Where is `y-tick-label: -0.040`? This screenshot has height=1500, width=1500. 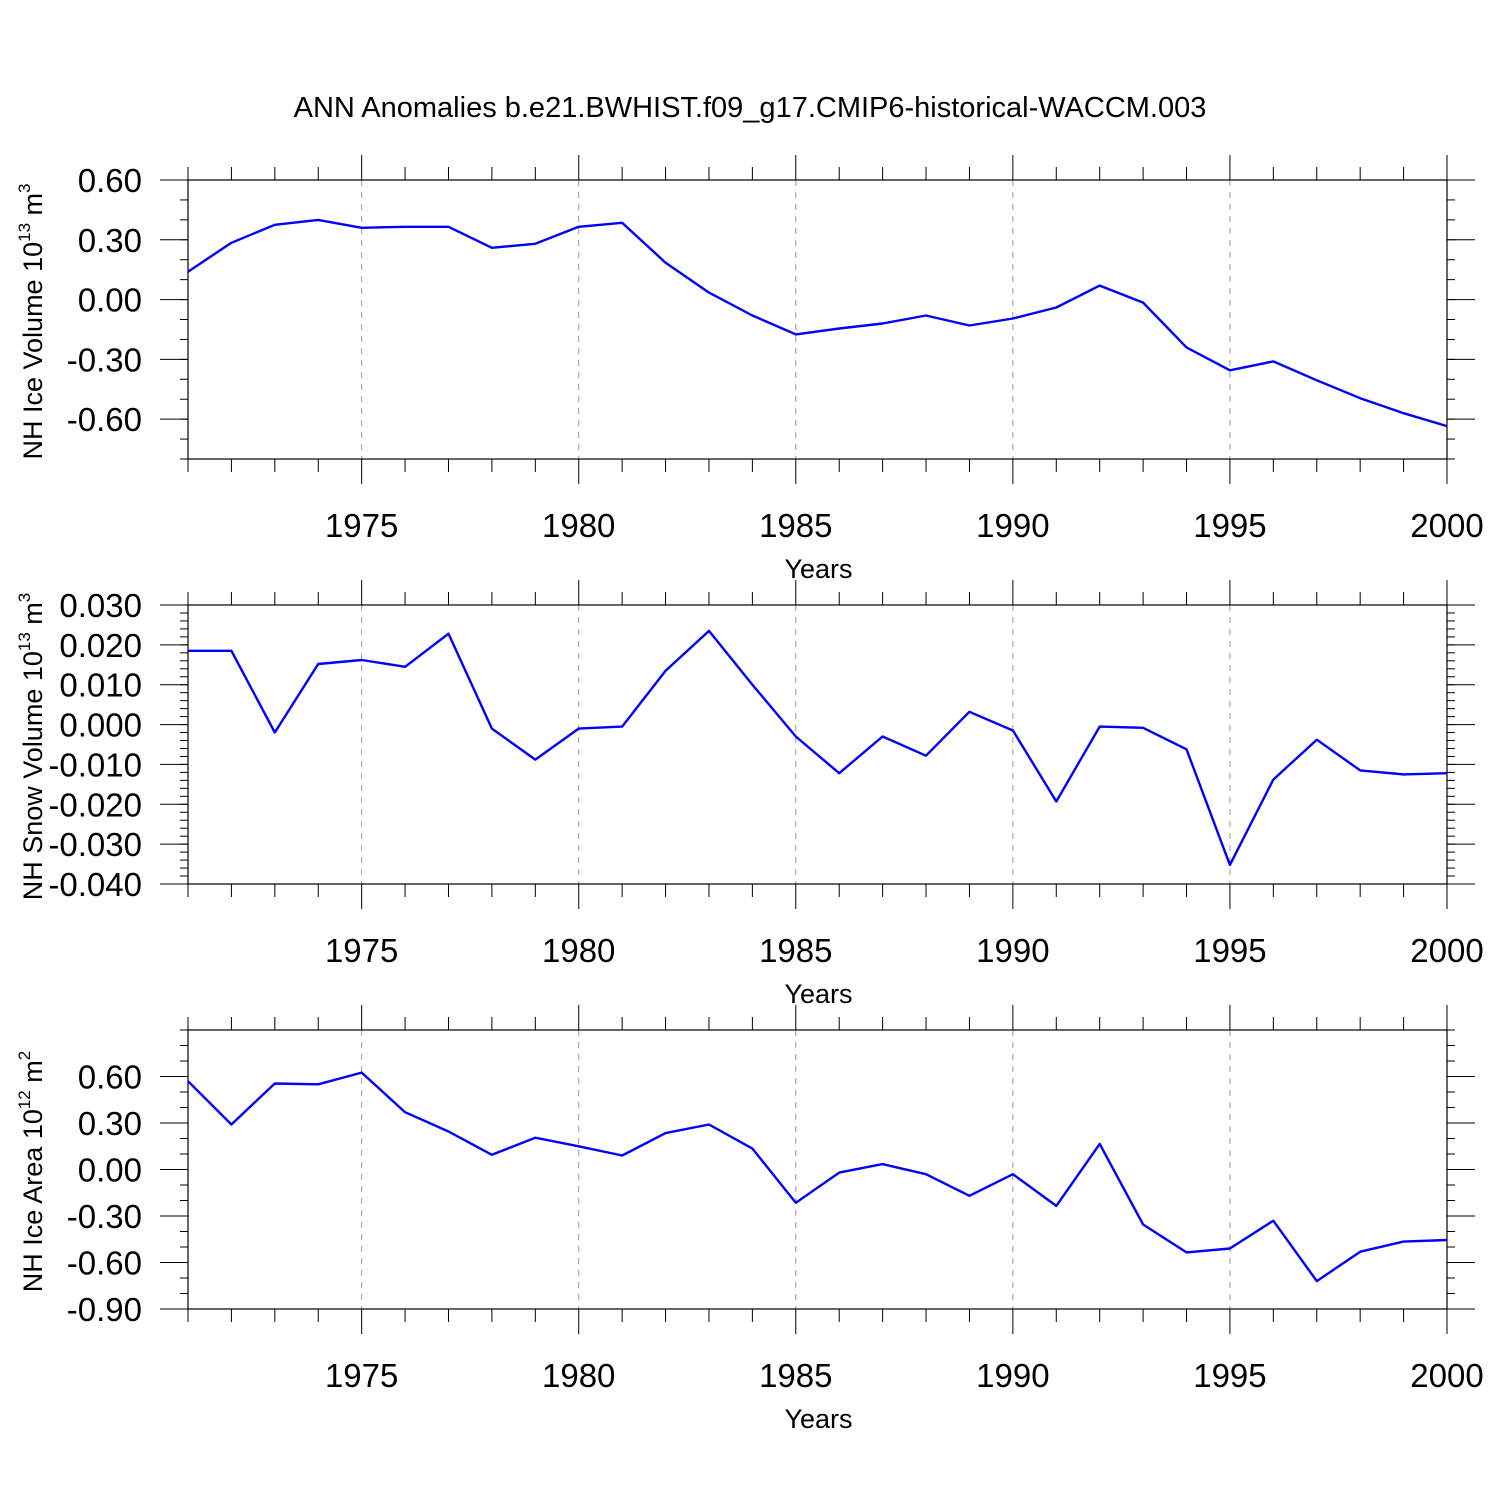 y-tick-label: -0.040 is located at coordinates (95, 884).